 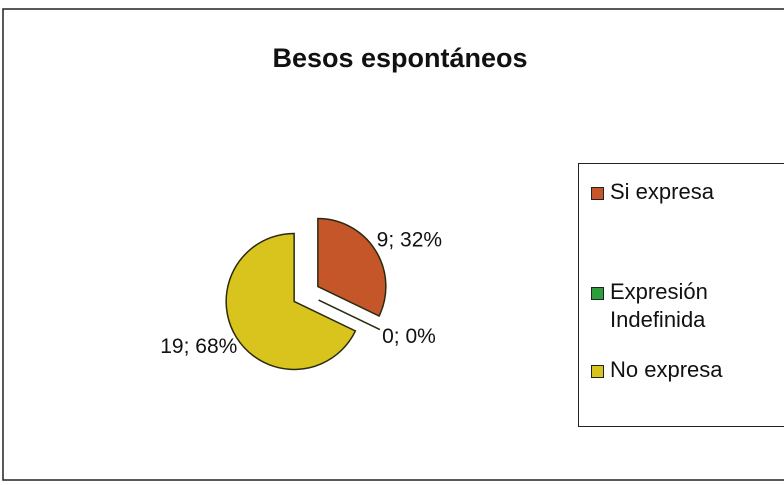 I want to click on legend-item: Expresión Indefinida, so click(x=681, y=306).